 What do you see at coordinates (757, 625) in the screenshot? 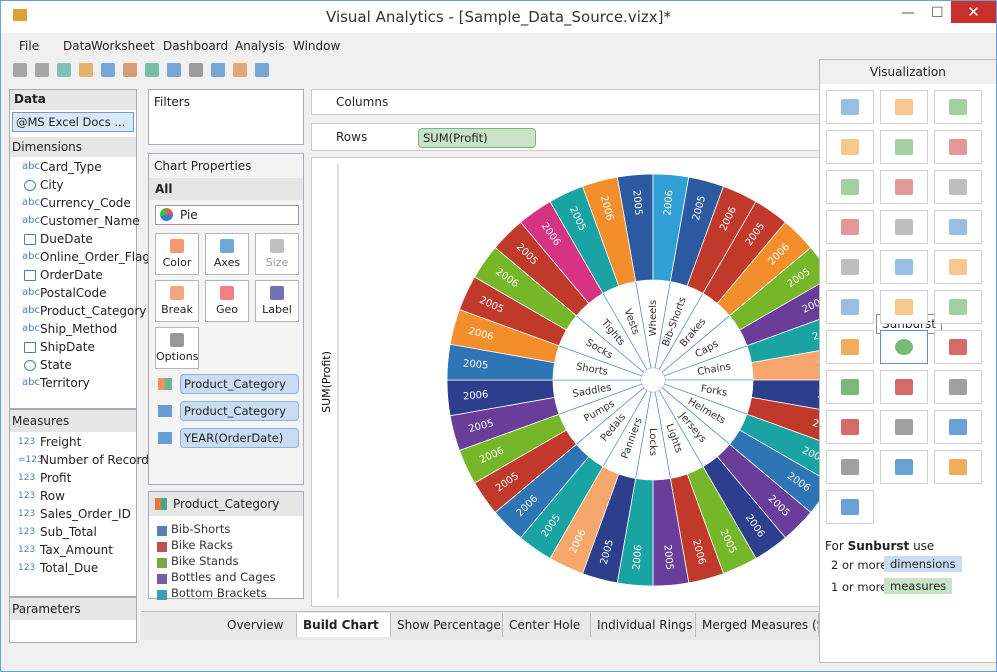
I see `tab: Merged Measures (Singl` at bounding box center [757, 625].